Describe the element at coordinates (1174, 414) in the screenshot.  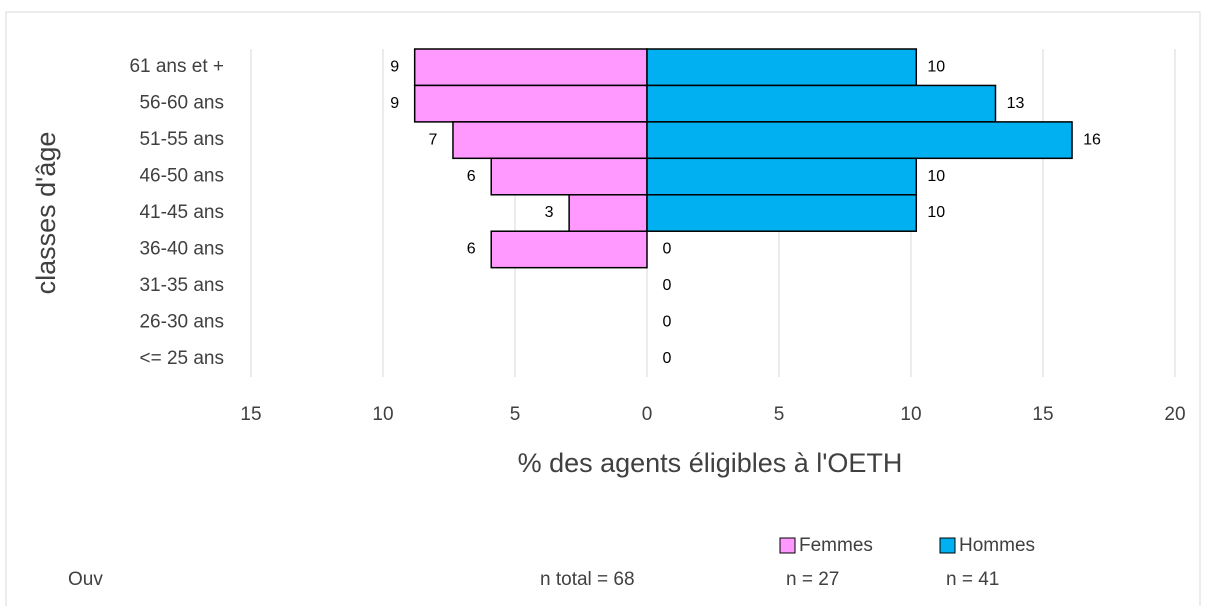
I see `x-tick-label: 20` at that location.